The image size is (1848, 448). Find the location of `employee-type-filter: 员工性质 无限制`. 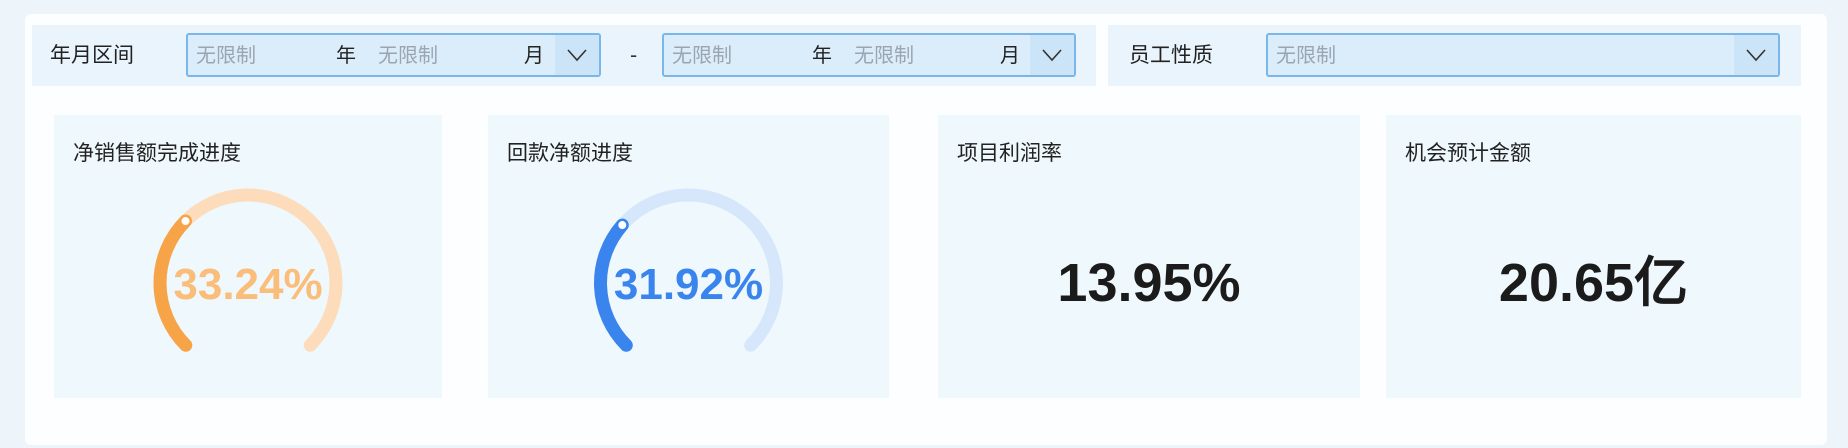

employee-type-filter: 员工性质 无限制 is located at coordinates (1454, 55).